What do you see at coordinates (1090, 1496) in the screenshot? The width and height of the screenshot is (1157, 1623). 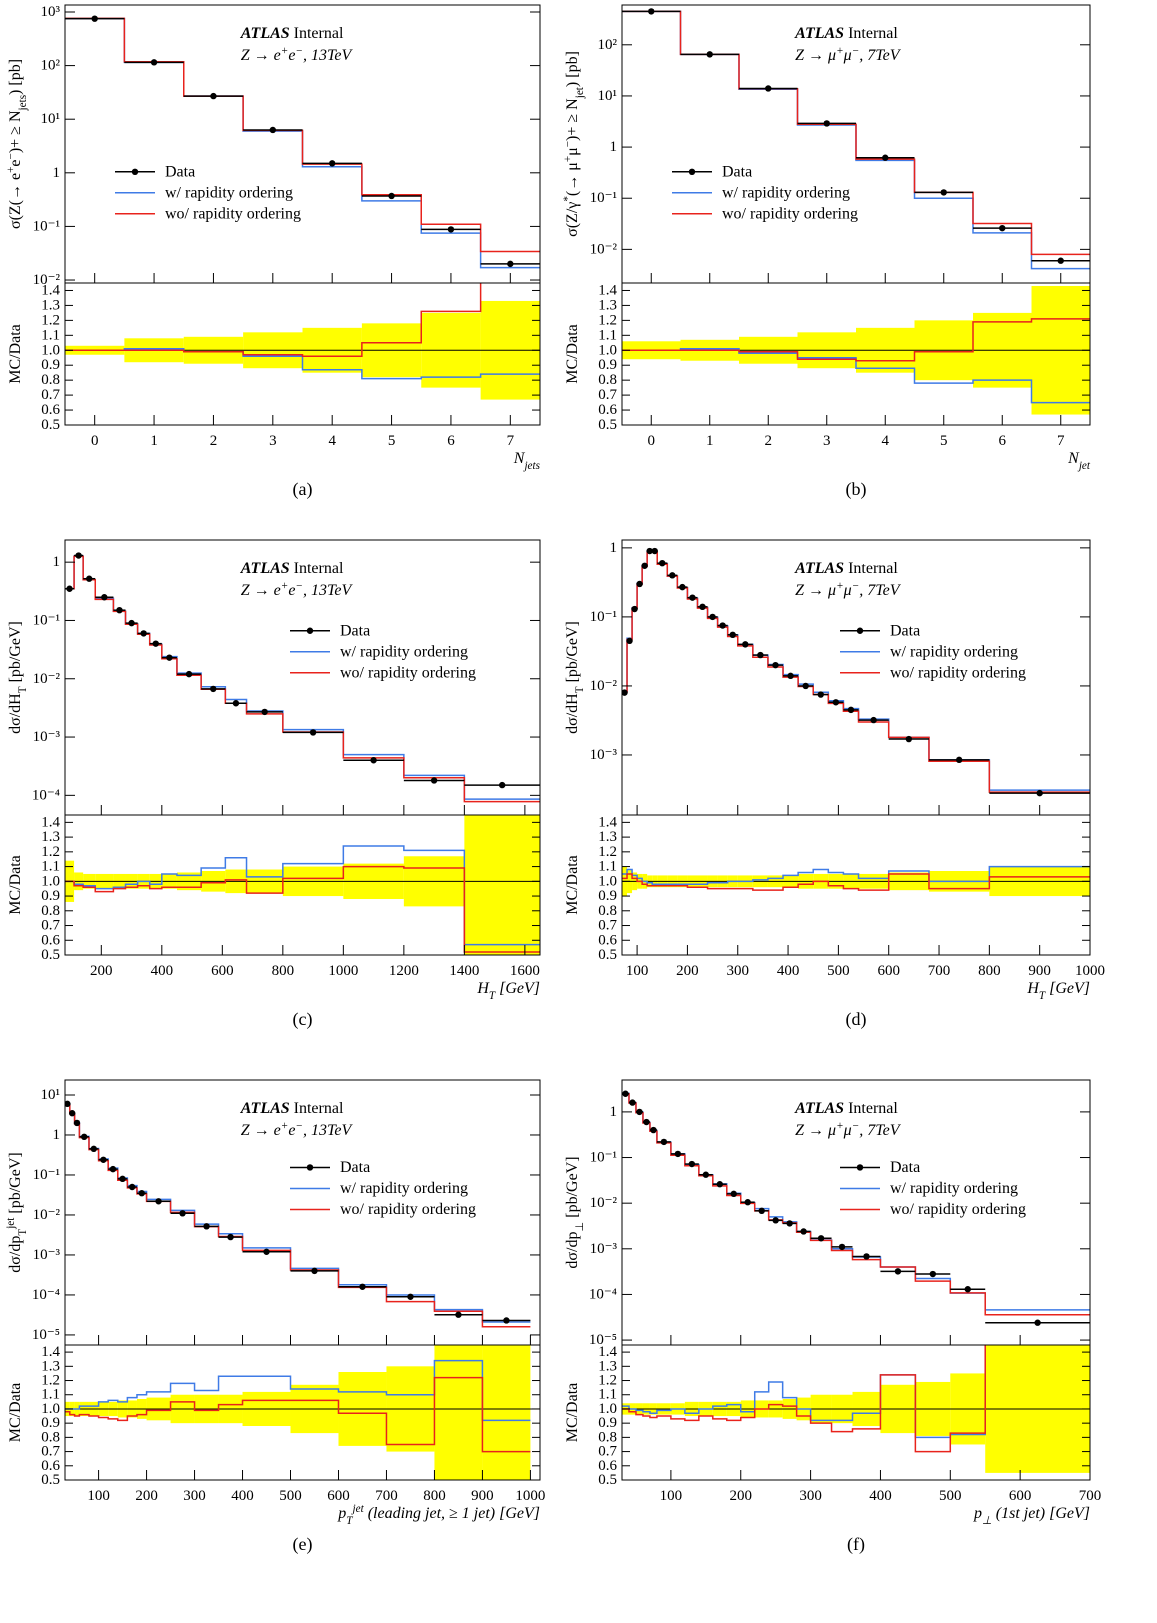 I see `x-tick-label: 700` at bounding box center [1090, 1496].